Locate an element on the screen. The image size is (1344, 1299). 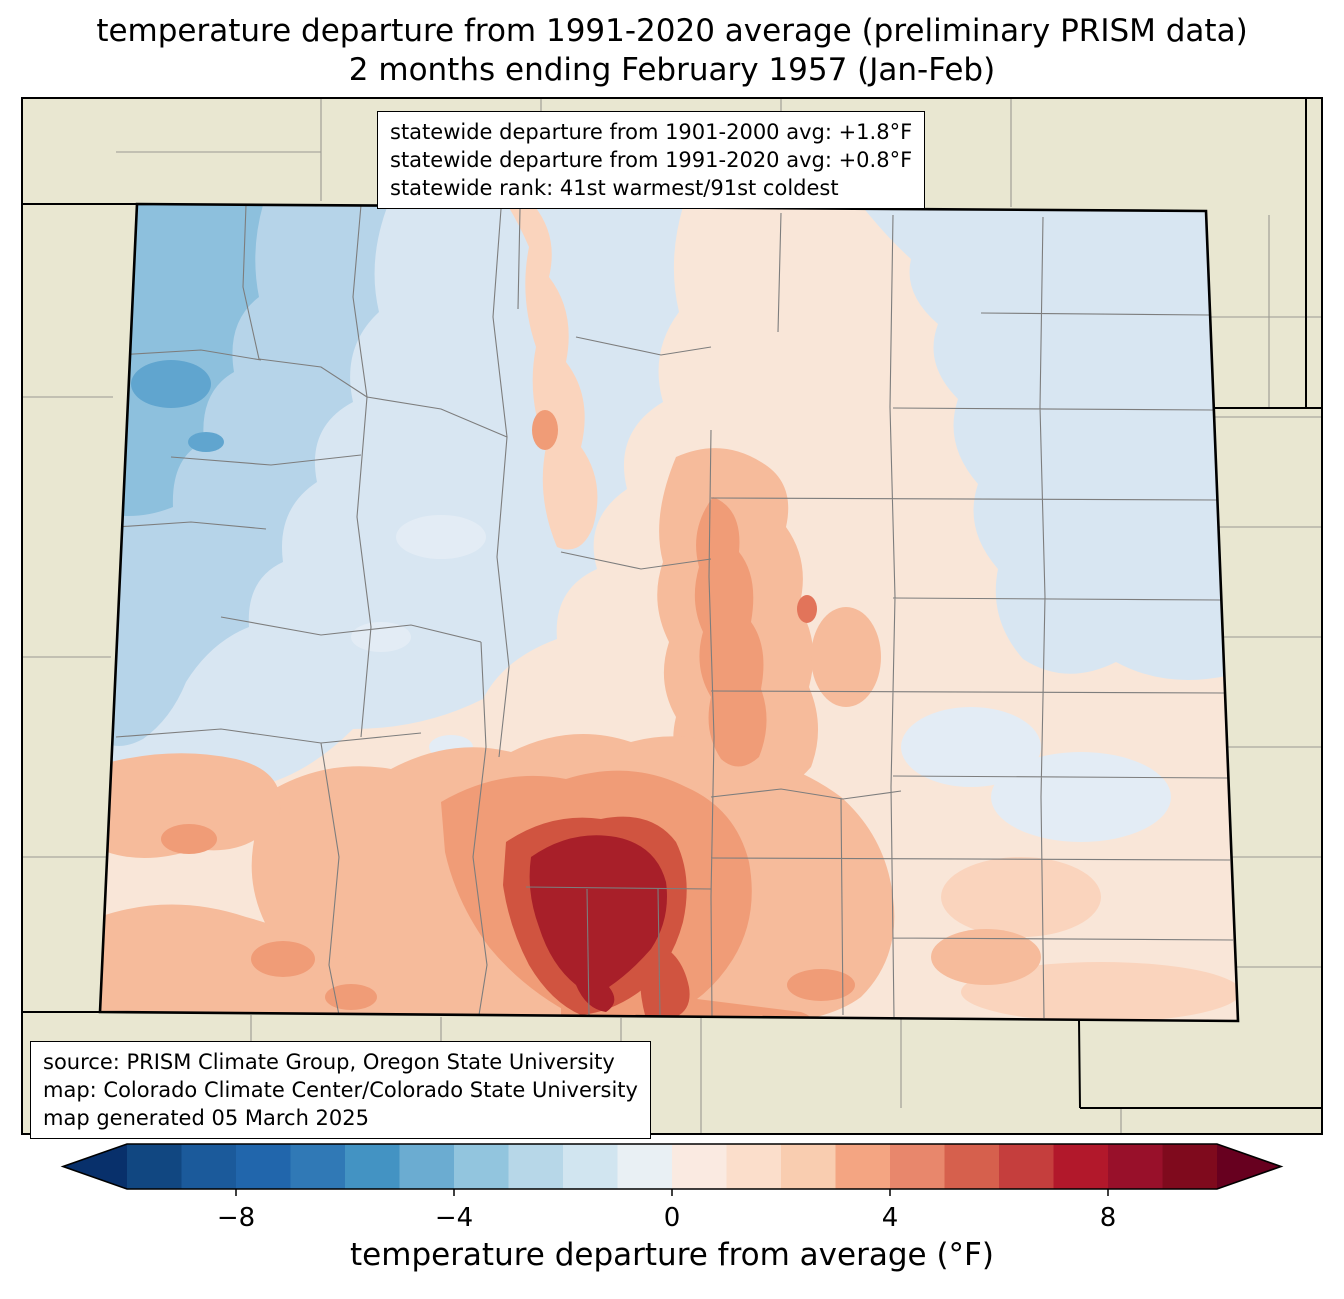
colorbar-label: temperature departure from average (°F) is located at coordinates (672, 1255).